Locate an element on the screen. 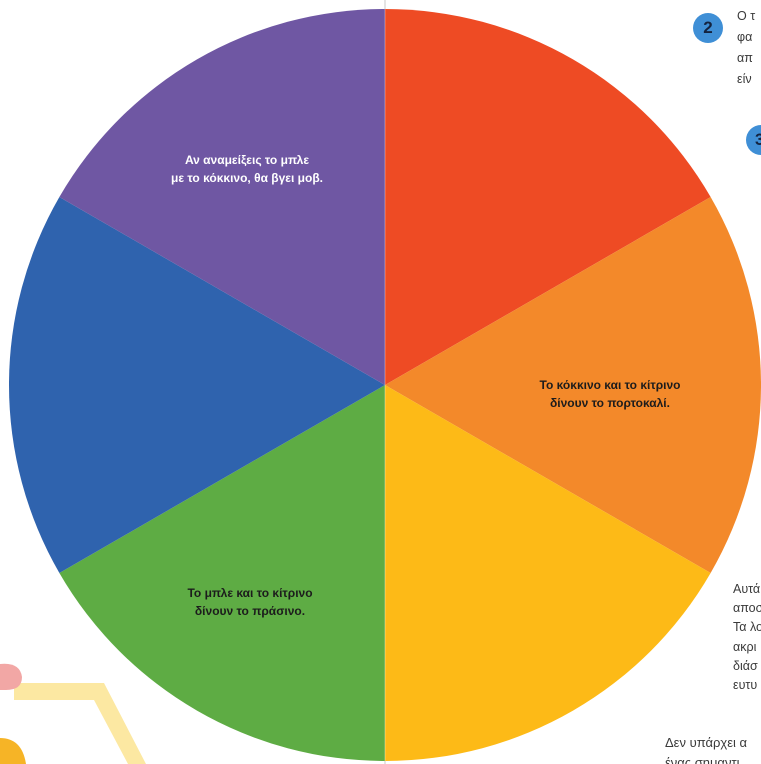 Image resolution: width=761 pixels, height=764 pixels. side-paragraph-line: ακρι is located at coordinates (745, 646).